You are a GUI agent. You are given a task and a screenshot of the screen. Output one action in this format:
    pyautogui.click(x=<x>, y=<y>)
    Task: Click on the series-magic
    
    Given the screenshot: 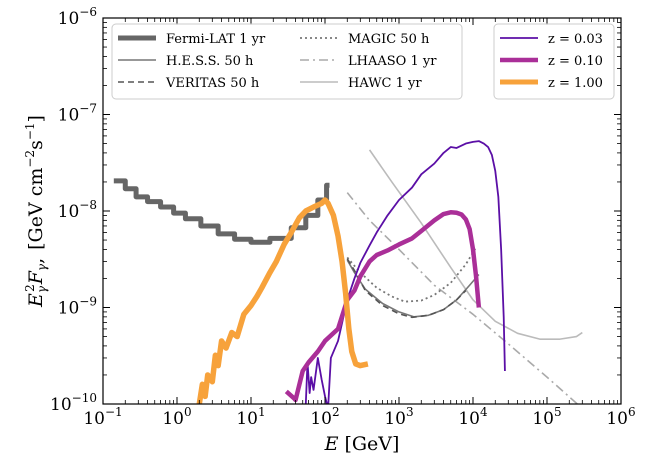 What is the action you would take?
    pyautogui.click(x=411, y=274)
    